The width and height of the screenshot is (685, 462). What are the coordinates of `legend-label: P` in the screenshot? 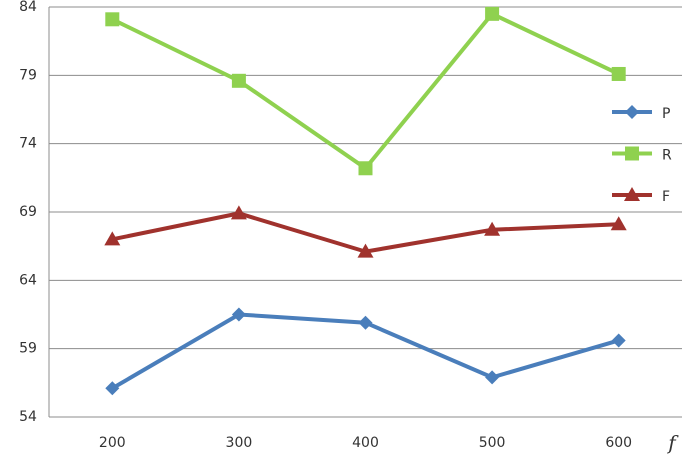 It's located at (666, 114).